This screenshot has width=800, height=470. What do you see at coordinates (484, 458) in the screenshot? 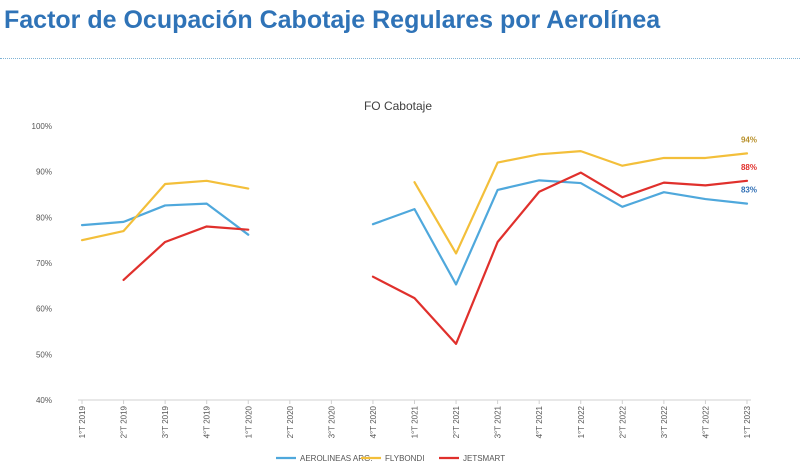
I see `legend-label-jetsmart: JETSMART` at bounding box center [484, 458].